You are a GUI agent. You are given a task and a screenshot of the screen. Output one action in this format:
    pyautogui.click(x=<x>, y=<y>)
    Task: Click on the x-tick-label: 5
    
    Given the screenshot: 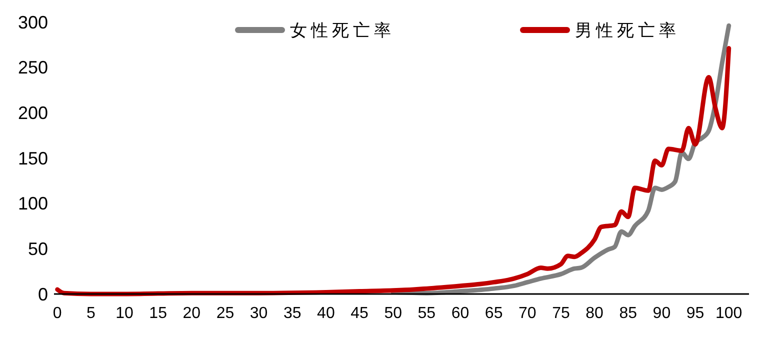 What is the action you would take?
    pyautogui.click(x=91, y=313)
    